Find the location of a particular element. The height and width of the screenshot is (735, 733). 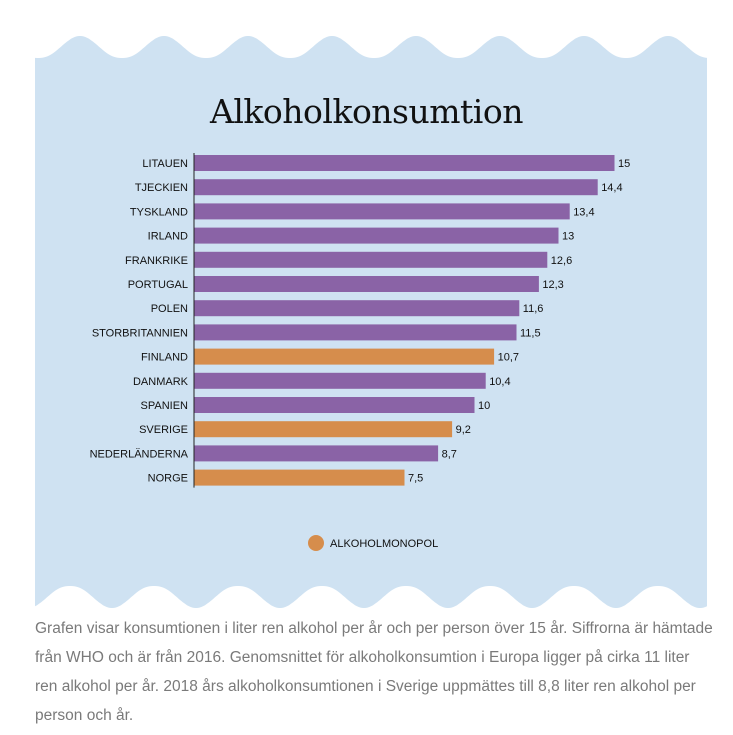

value-label: 10,4 is located at coordinates (499, 382).